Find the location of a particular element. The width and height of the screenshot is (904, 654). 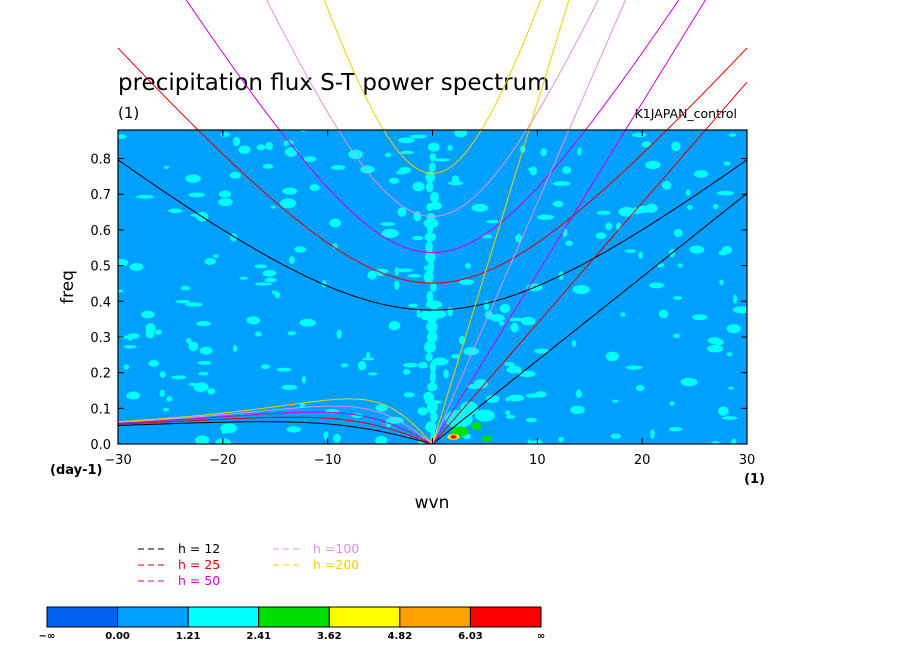

kelvin-curve-h12 is located at coordinates (590, 318).